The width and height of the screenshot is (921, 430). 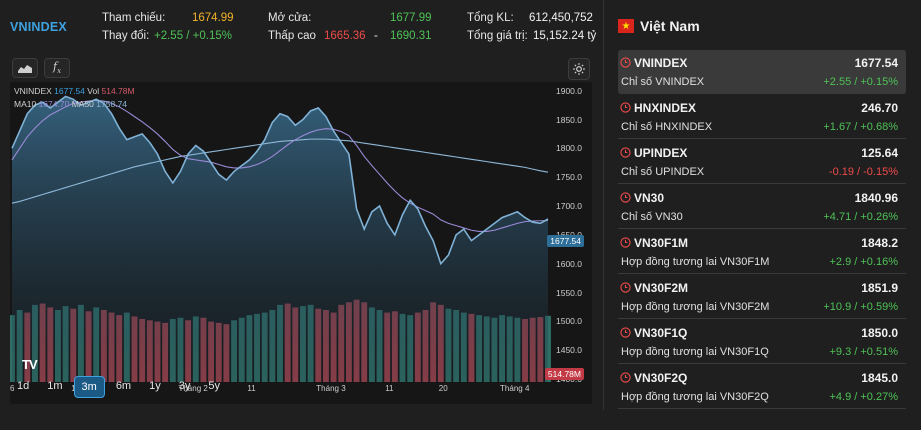 What do you see at coordinates (55, 386) in the screenshot?
I see `range-1m: 1m` at bounding box center [55, 386].